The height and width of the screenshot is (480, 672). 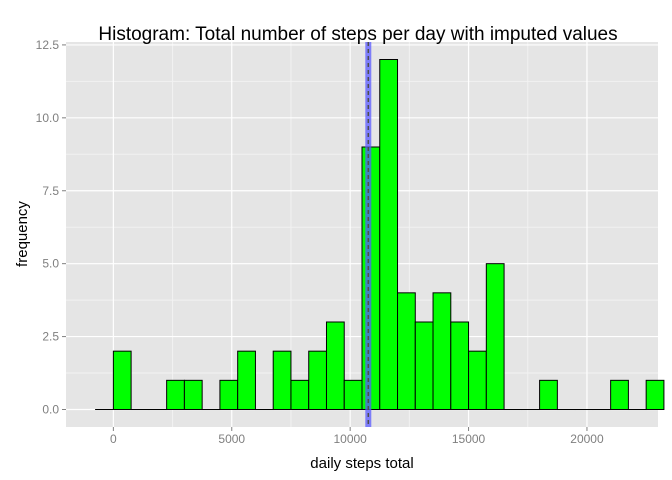 I want to click on x-tick-label: 10000, so click(x=350, y=439).